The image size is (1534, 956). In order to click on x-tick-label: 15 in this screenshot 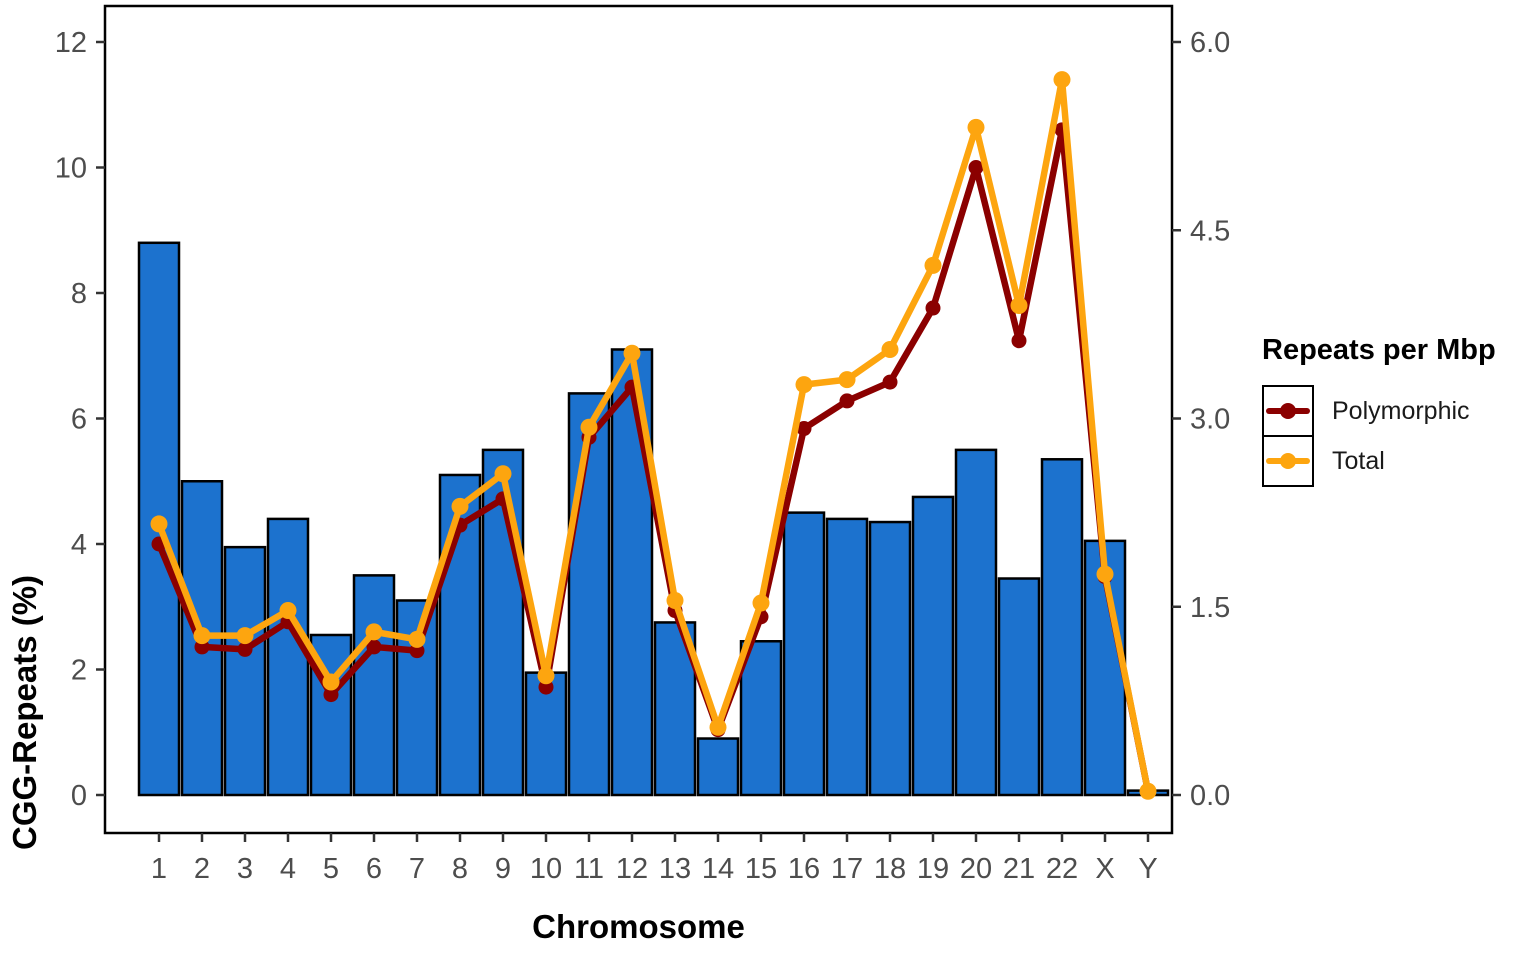, I will do `click(761, 869)`.